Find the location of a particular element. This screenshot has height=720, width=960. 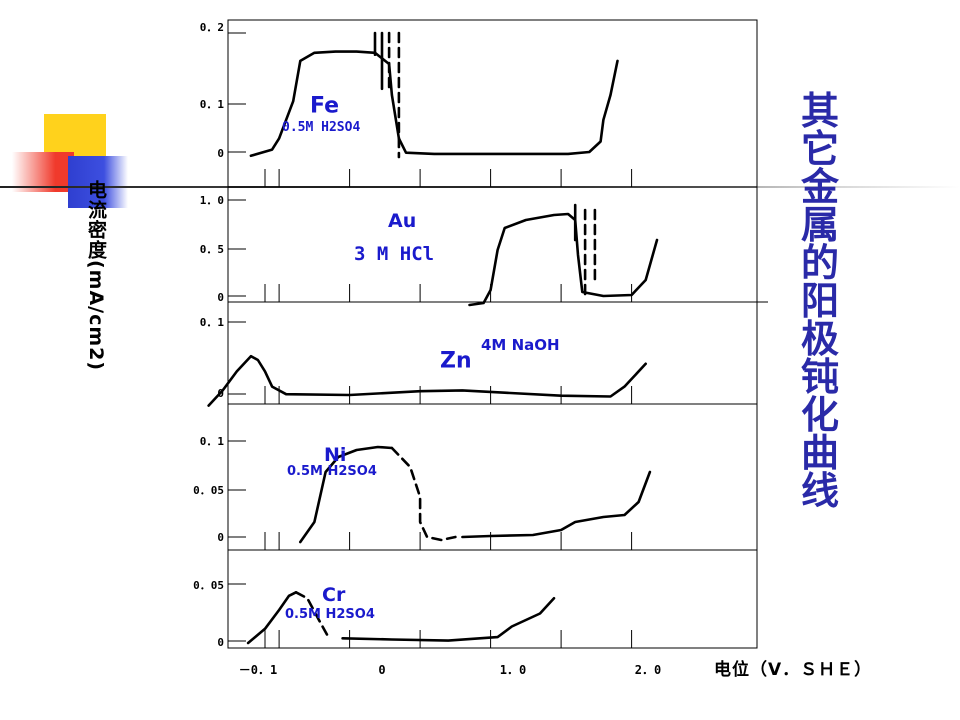

panel-fe: 0．2 0．1 0 Fe0.5M H2SO4 is located at coordinates (479, 103).